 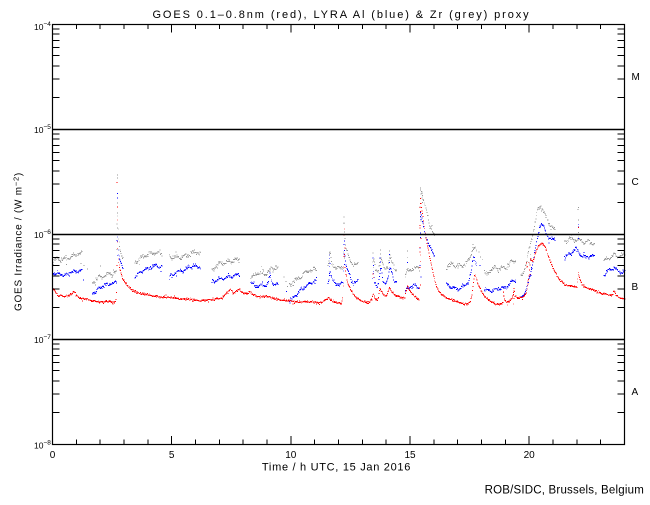 I want to click on svg-text: −6, so click(x=48, y=232).